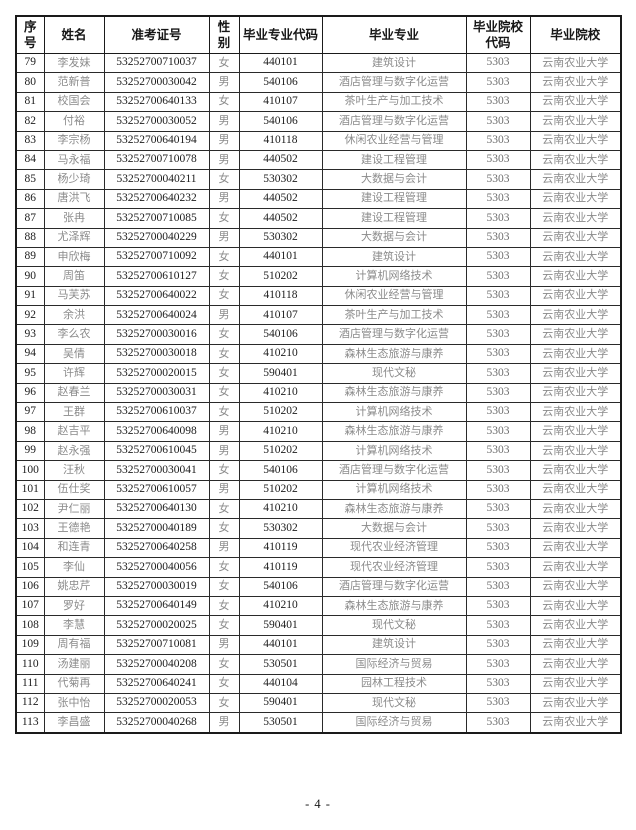 The height and width of the screenshot is (830, 636). I want to click on cell-exam-no: 53252700640258, so click(156, 548).